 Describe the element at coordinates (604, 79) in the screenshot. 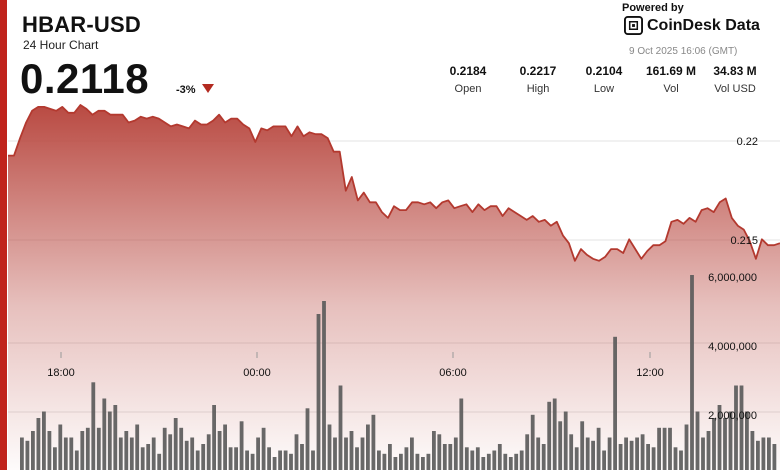

I see `stat-low: 0.2104 Low` at that location.